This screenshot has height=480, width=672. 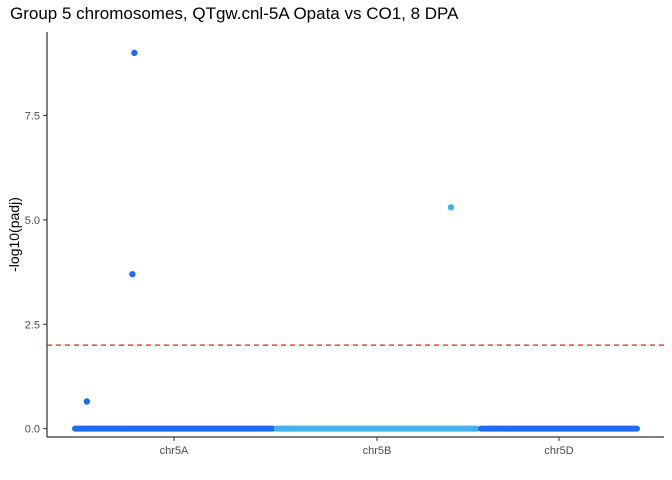 I want to click on y-tick-label: 0.0, so click(x=32, y=430).